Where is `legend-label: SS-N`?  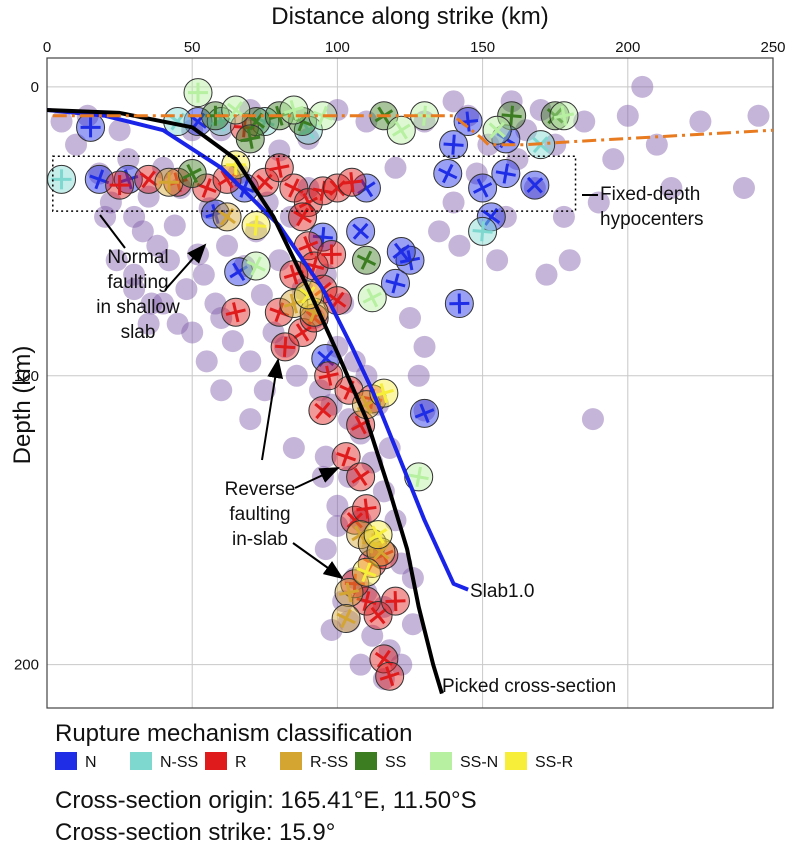
legend-label: SS-N is located at coordinates (479, 762).